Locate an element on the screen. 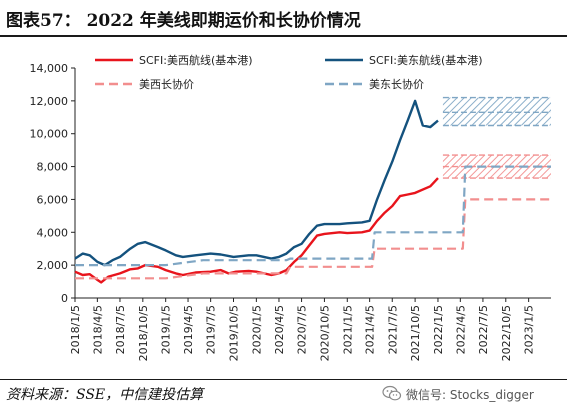 This screenshot has width=567, height=413. x-tick-label: 2021/4/5 is located at coordinates (370, 329).